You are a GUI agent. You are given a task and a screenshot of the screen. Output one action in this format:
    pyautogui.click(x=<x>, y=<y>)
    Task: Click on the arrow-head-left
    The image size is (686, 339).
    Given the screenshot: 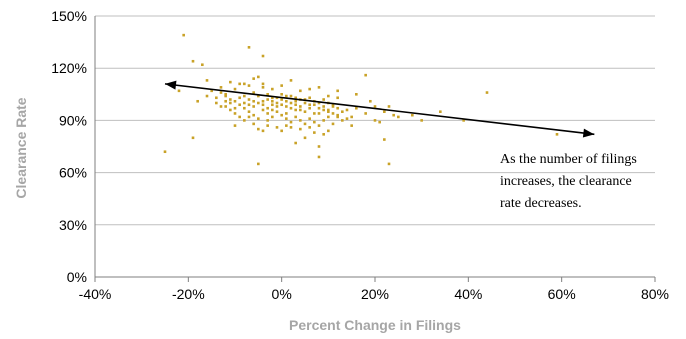 What is the action you would take?
    pyautogui.click(x=171, y=85)
    